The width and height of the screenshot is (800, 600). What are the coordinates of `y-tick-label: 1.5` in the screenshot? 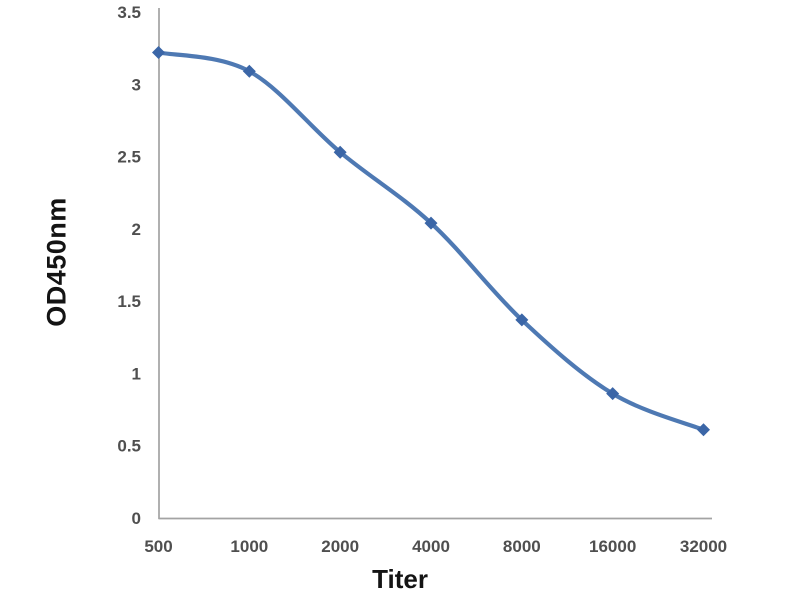 It's located at (129, 301).